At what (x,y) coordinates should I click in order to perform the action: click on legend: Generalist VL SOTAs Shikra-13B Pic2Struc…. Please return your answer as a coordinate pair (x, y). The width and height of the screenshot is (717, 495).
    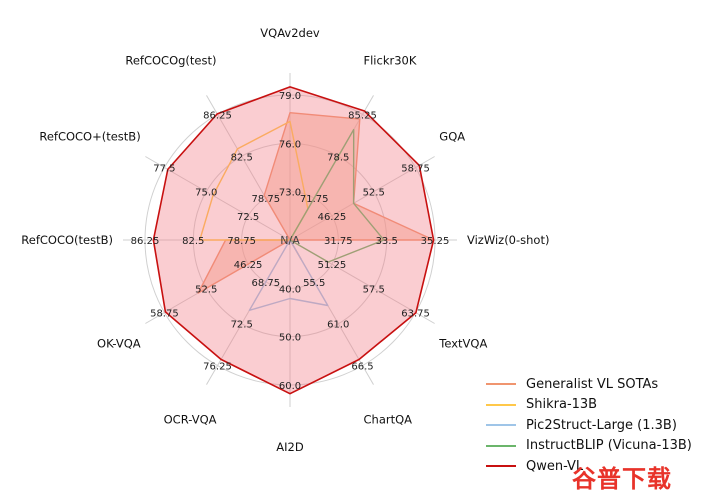
    Looking at the image, I should click on (600, 425).